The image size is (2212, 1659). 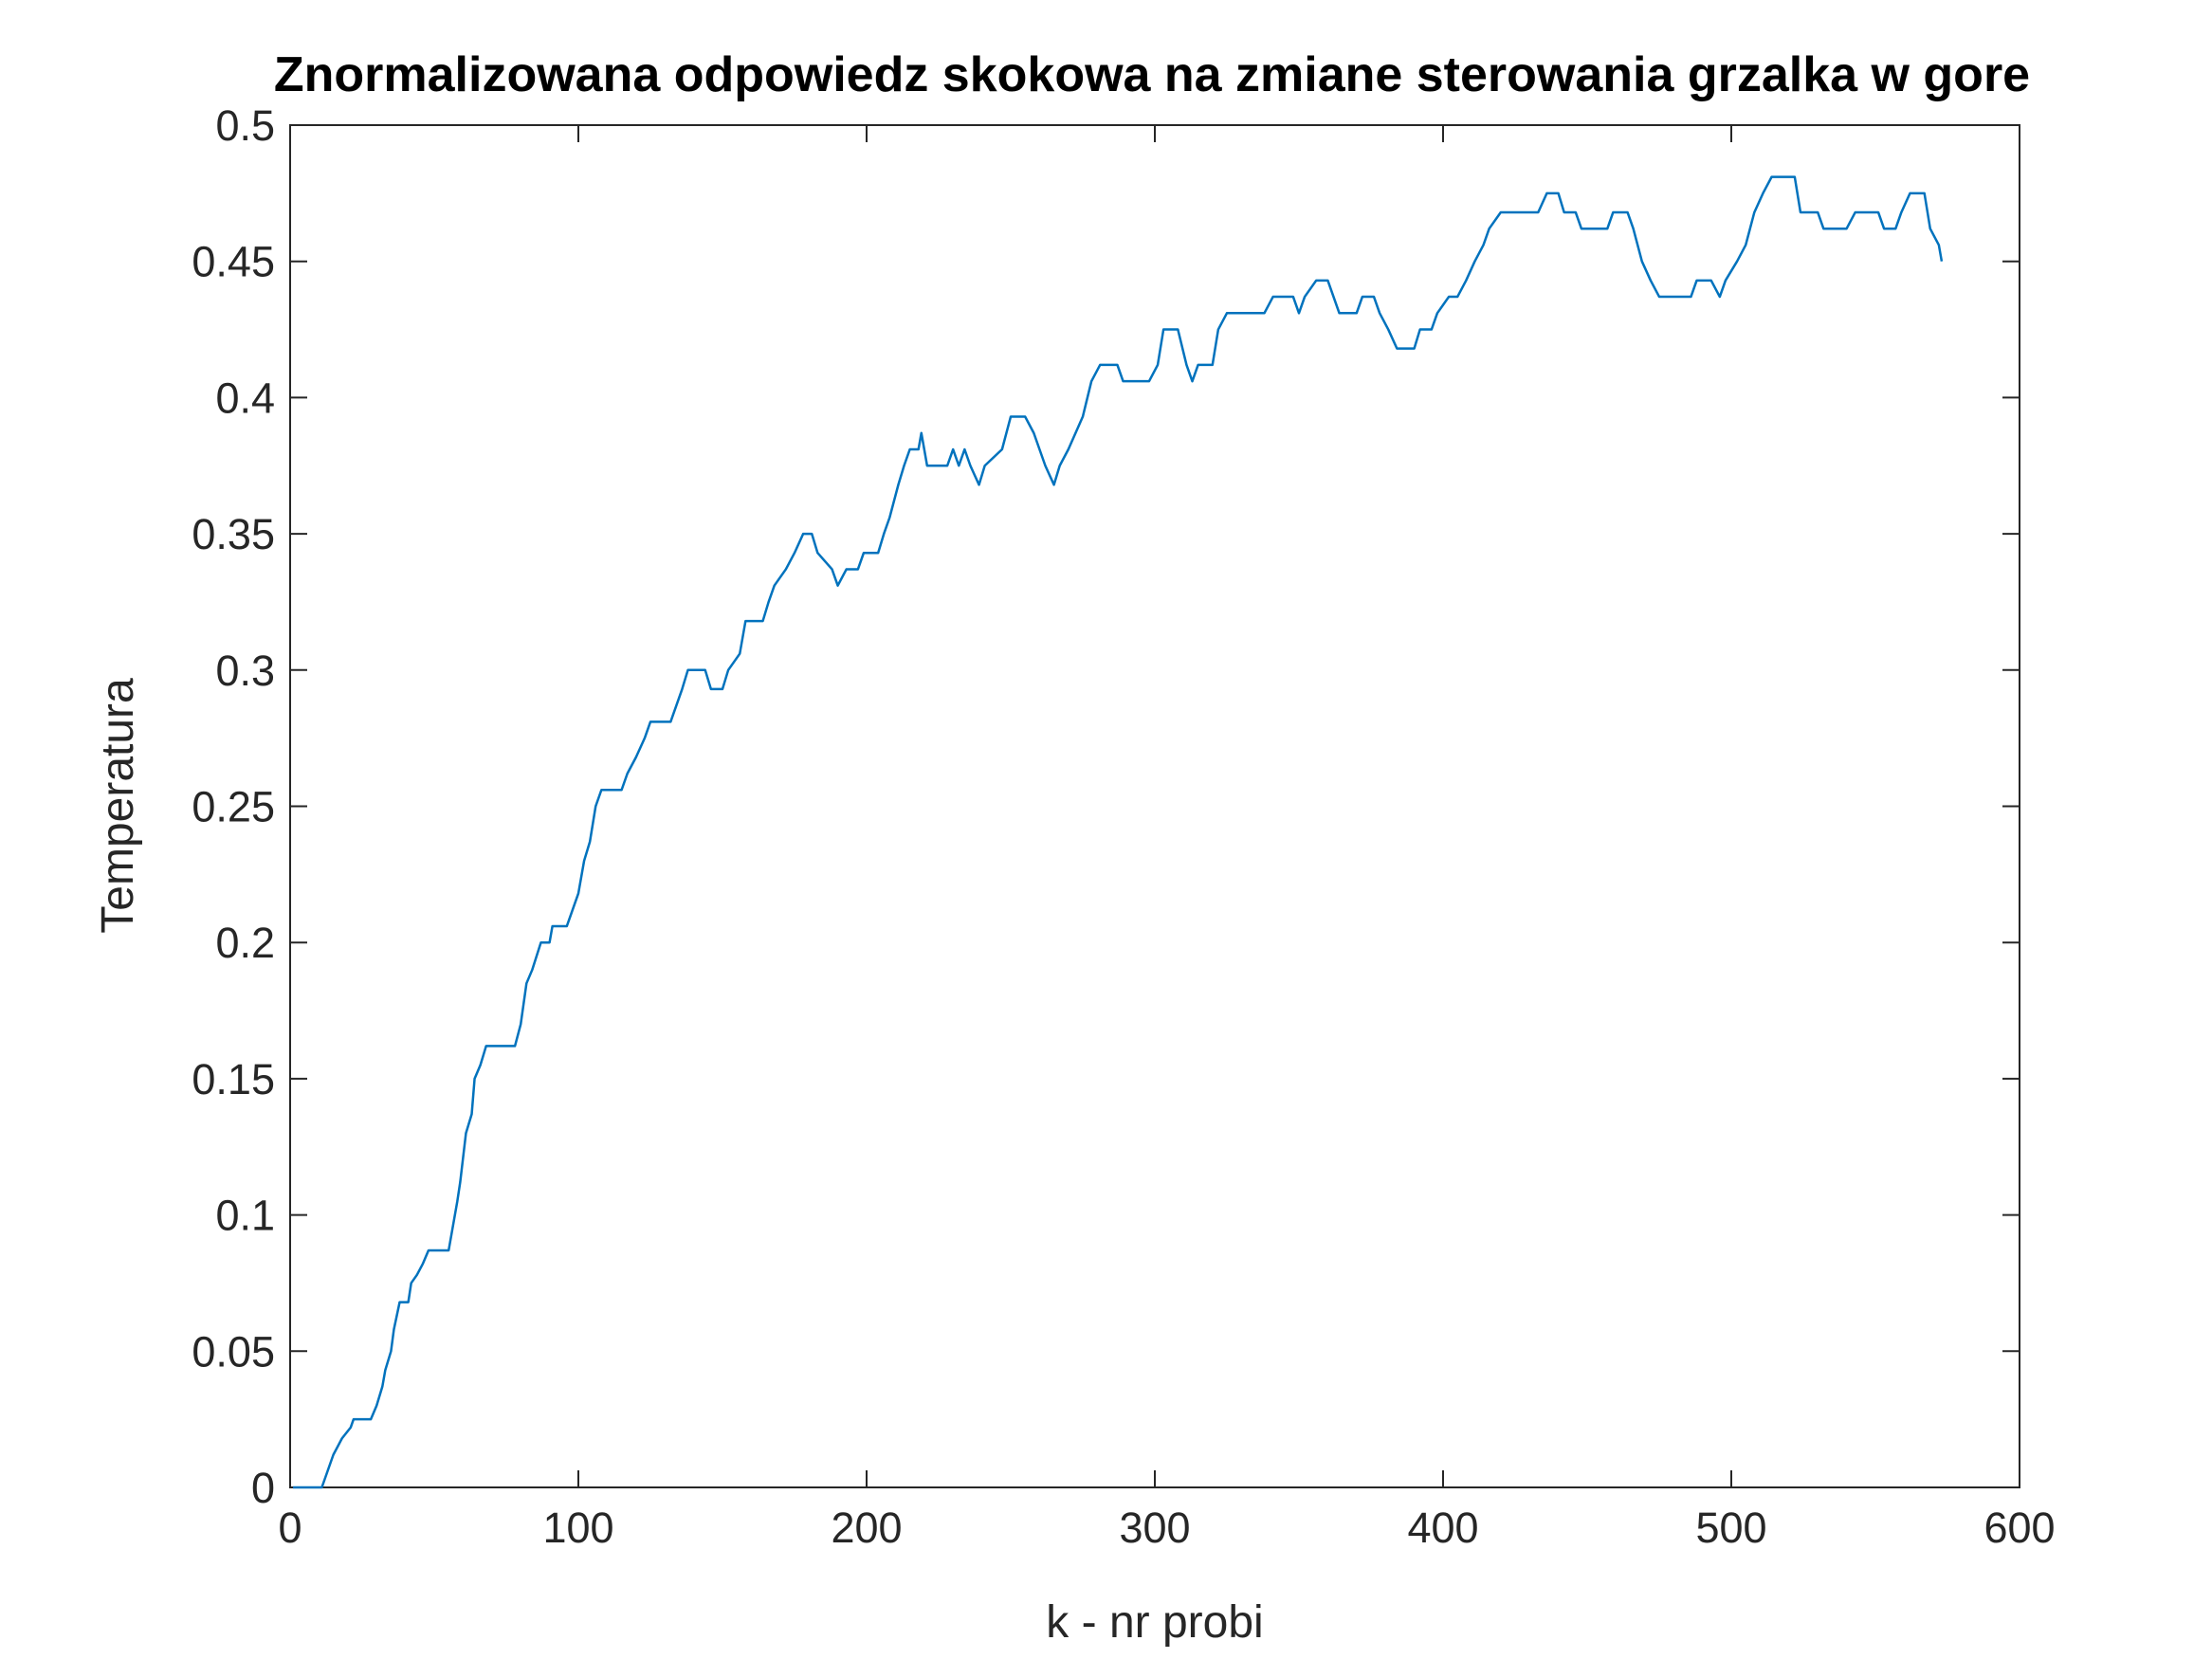 I want to click on y-tick-label: 0.3, so click(x=245, y=671).